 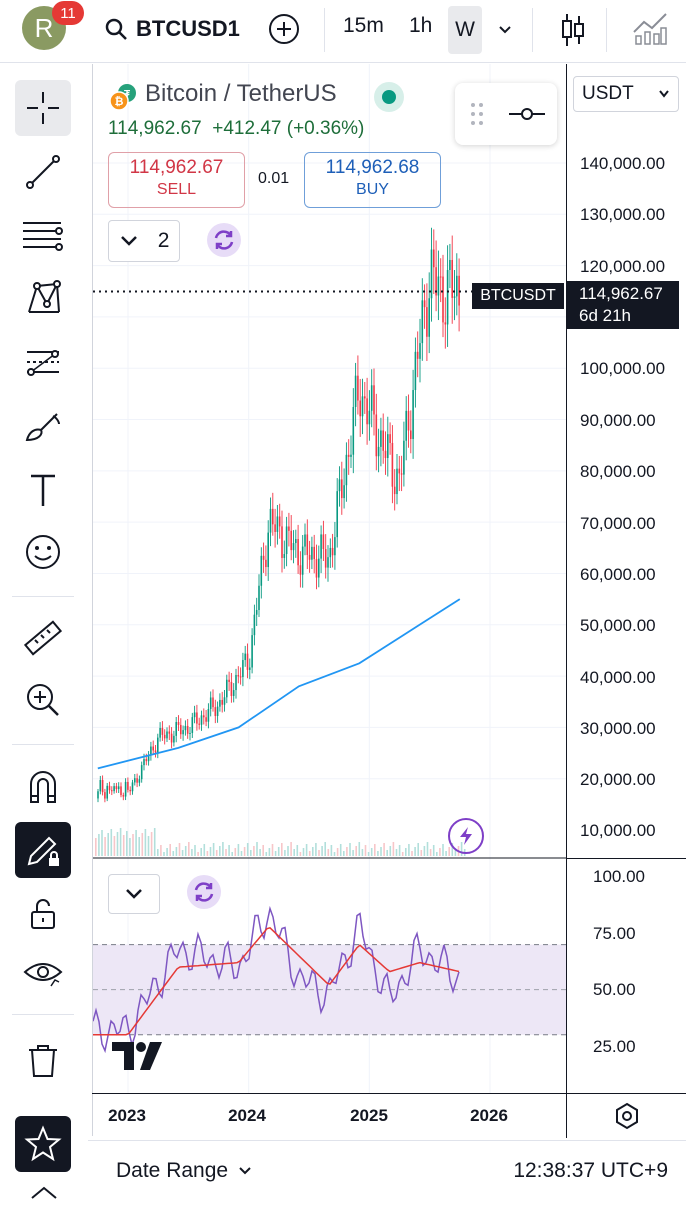 I want to click on drag-handle-icon, so click(x=477, y=114).